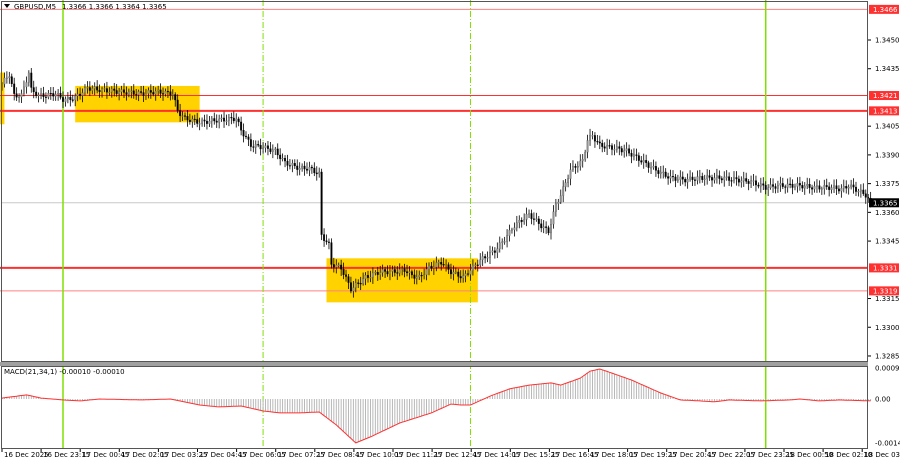  Describe the element at coordinates (64, 372) in the screenshot. I see `macd-label: MACD(21,34,1) -0.00010 -0.00010` at that location.